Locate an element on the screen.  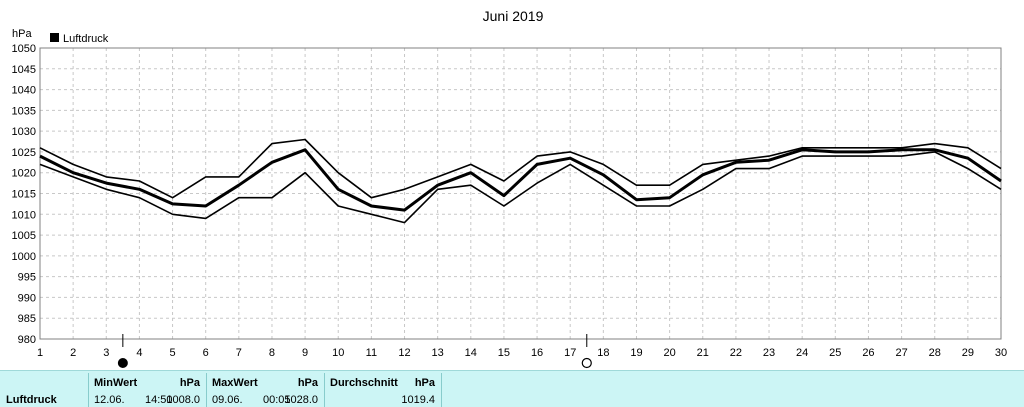
x-tick-label: 2 is located at coordinates (73, 353).